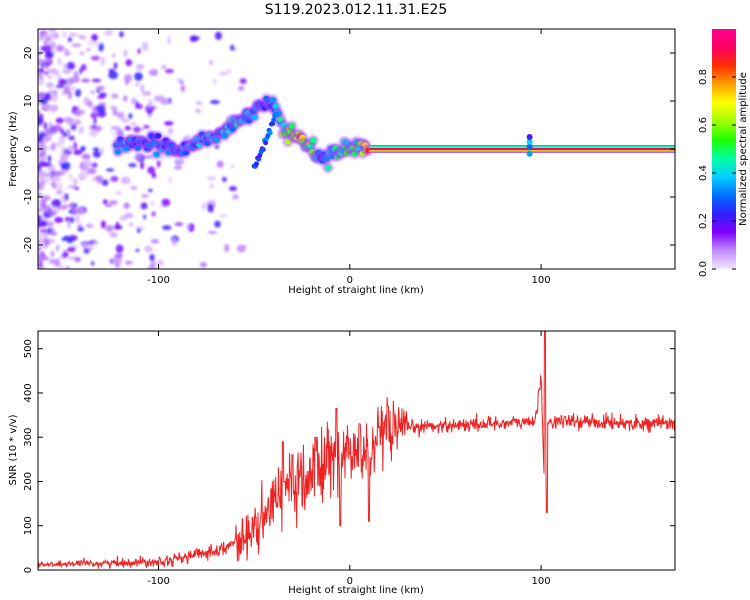 The image size is (750, 600). Describe the element at coordinates (28, 149) in the screenshot. I see `spectrogram-y-tick-label: 0` at that location.